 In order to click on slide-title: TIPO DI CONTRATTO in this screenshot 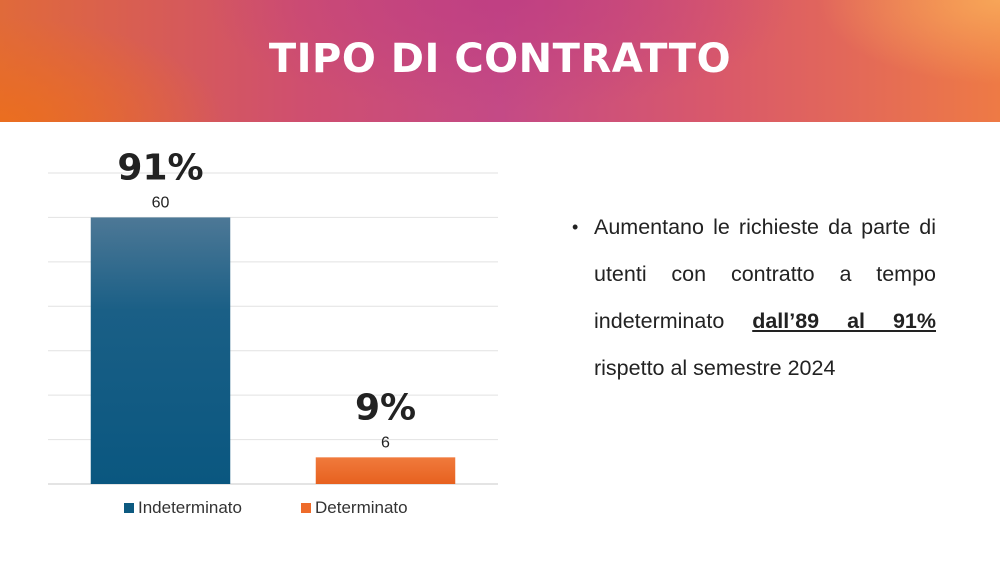, I will do `click(500, 59)`.